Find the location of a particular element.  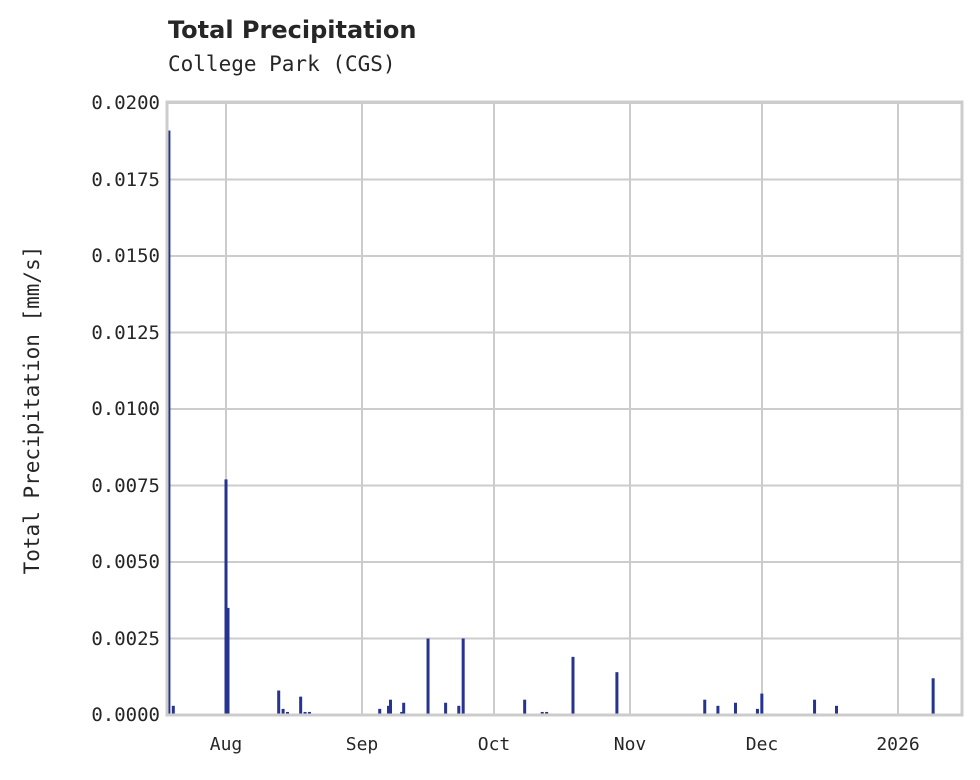

y-tick-label: 0.0025 is located at coordinates (125, 638).